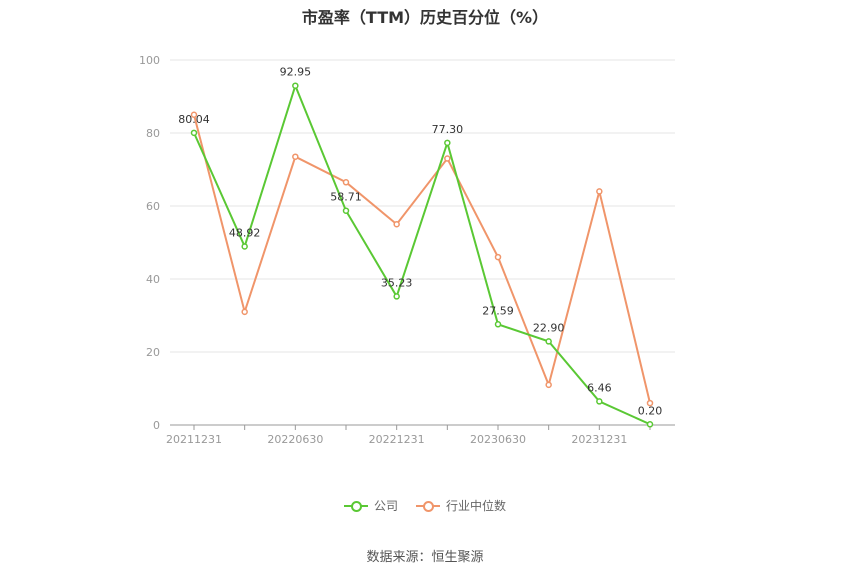  Describe the element at coordinates (149, 60) in the screenshot. I see `y-tick-label: 100` at that location.